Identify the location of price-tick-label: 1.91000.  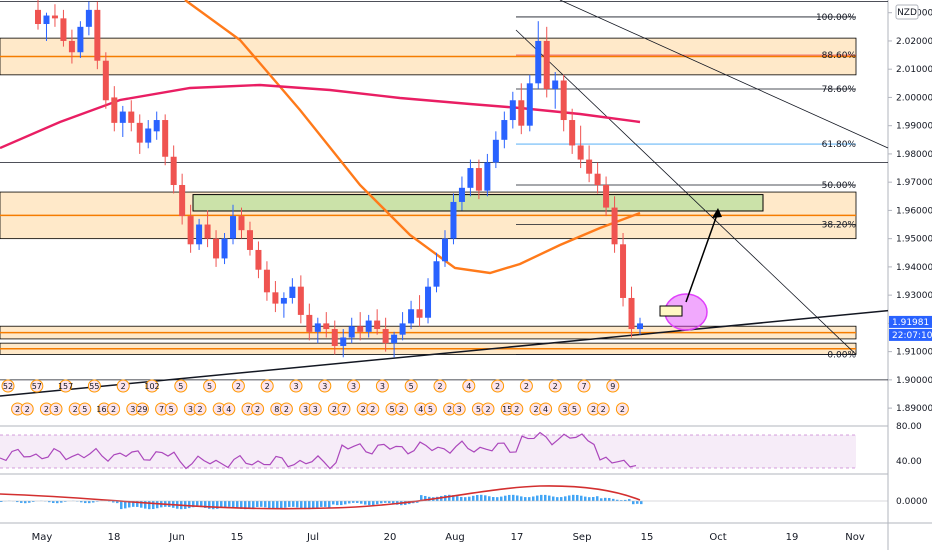
(914, 353).